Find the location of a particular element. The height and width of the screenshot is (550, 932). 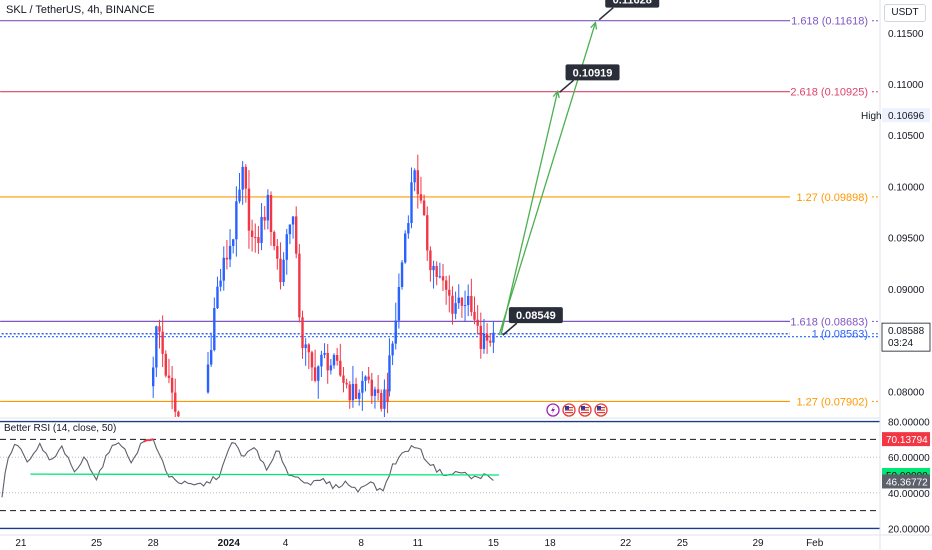

level-label: 1.27 (0.09898) is located at coordinates (832, 198).